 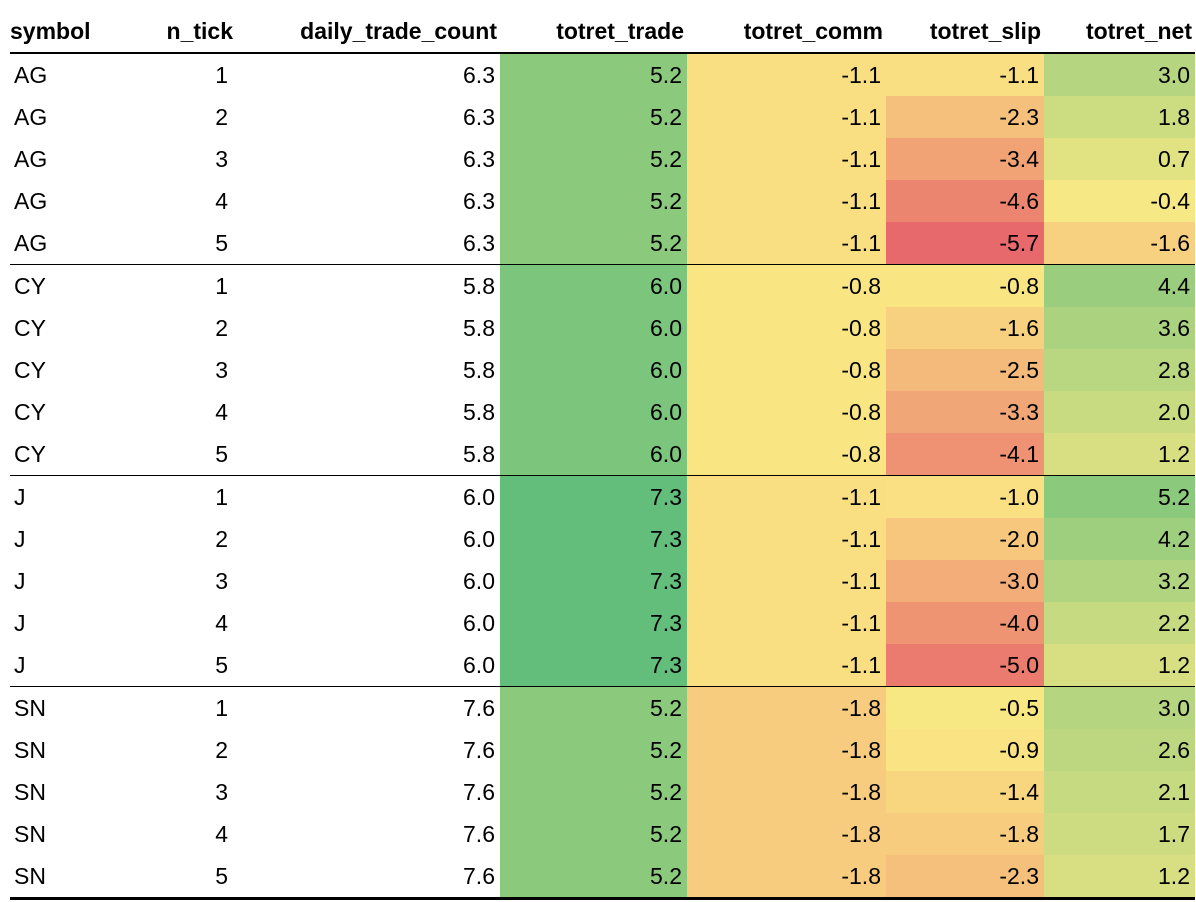 I want to click on table-row: AG 5 6.3 5.2 -1.1 -5.7 -1.6, so click(x=602, y=243).